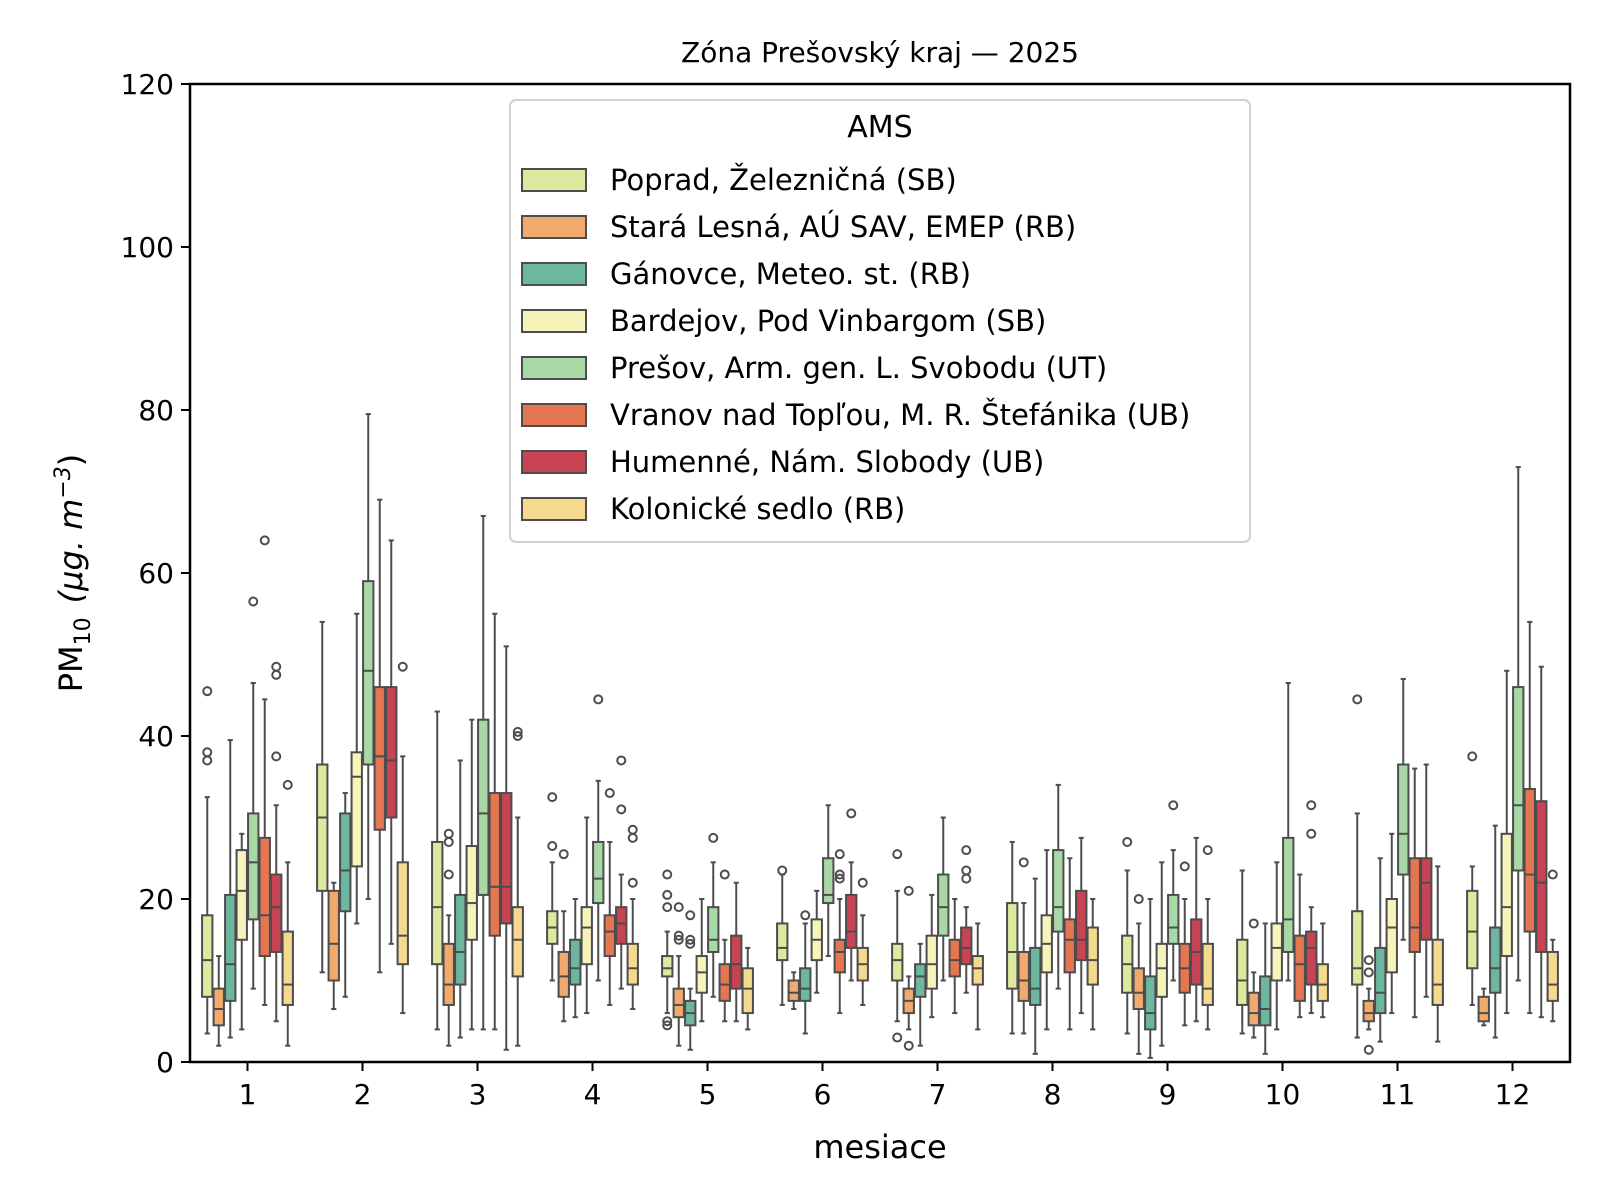 This screenshot has width=1600, height=1200. Describe the element at coordinates (900, 415) in the screenshot. I see `legend-label: Vranov nad Topľou, M. R. Štefánika (UB)` at that location.